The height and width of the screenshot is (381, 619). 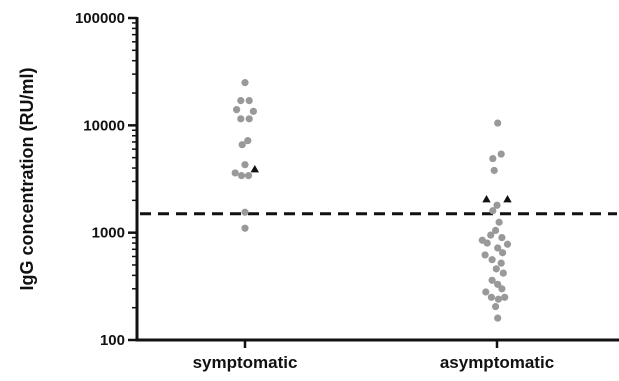 What do you see at coordinates (104, 125) in the screenshot?
I see `y-tick-label: 10000` at bounding box center [104, 125].